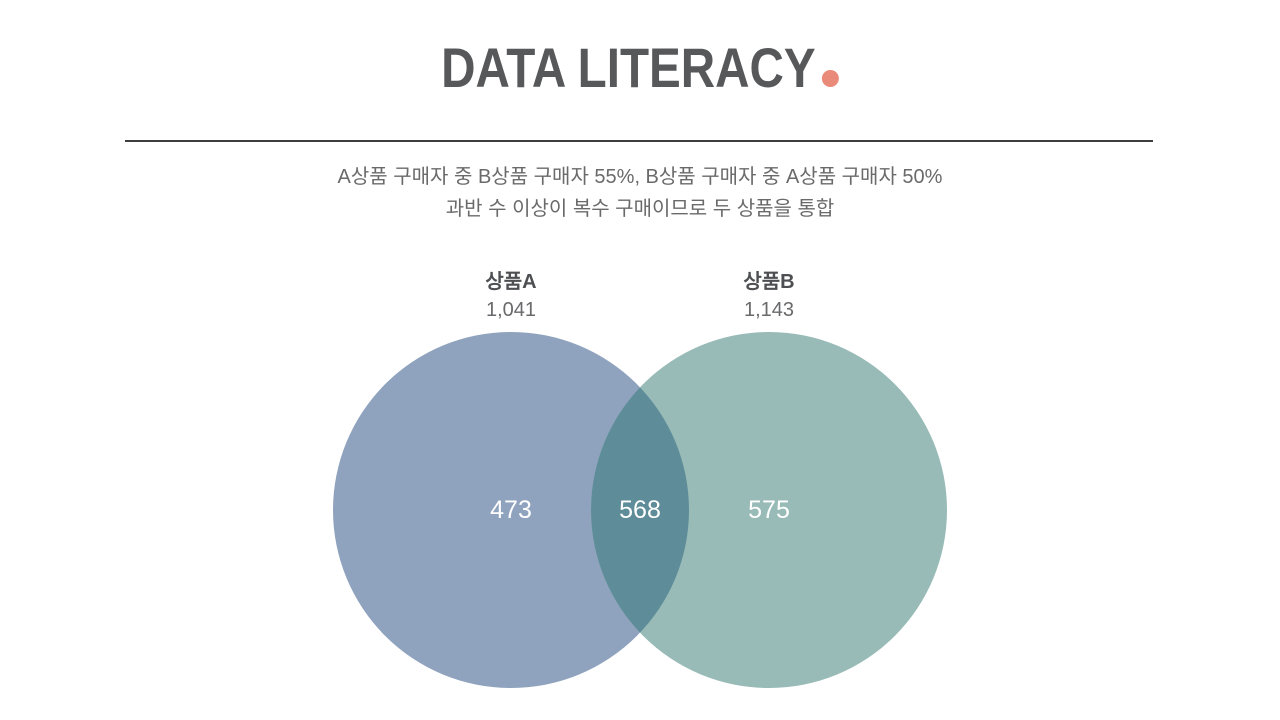 This screenshot has width=1280, height=720. Describe the element at coordinates (769, 282) in the screenshot. I see `set-b-label: 상품B` at that location.